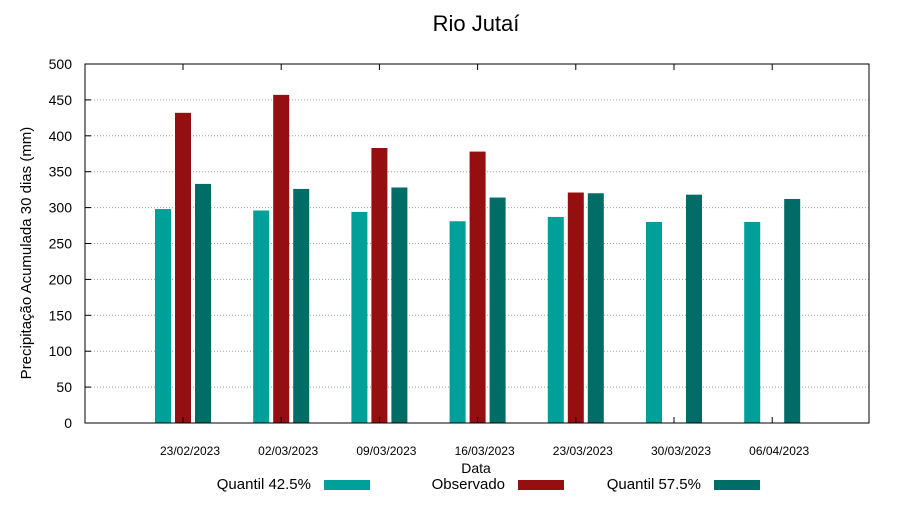 This screenshot has width=900, height=505. Describe the element at coordinates (61, 136) in the screenshot. I see `y-tick-label: 400` at that location.